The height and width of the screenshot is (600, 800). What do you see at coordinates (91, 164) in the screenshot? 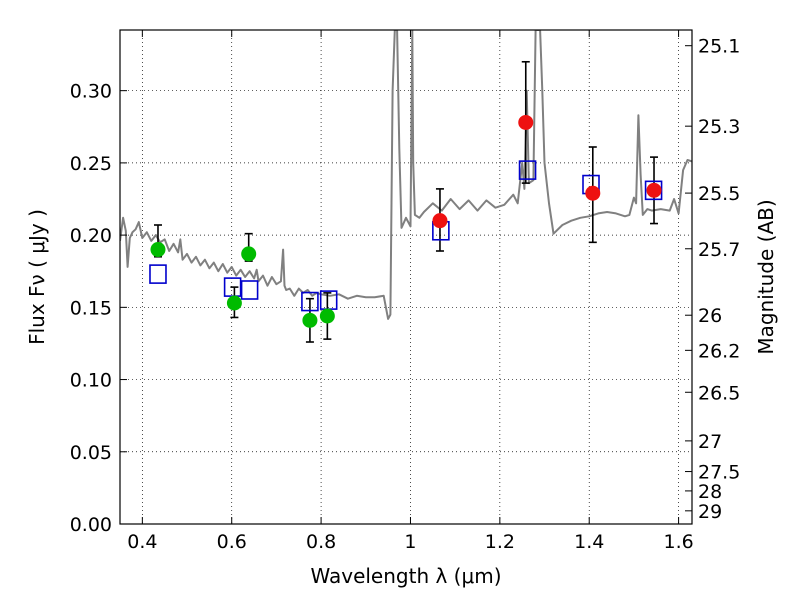
I see `y-tick-label-5: 0.25` at bounding box center [91, 164].